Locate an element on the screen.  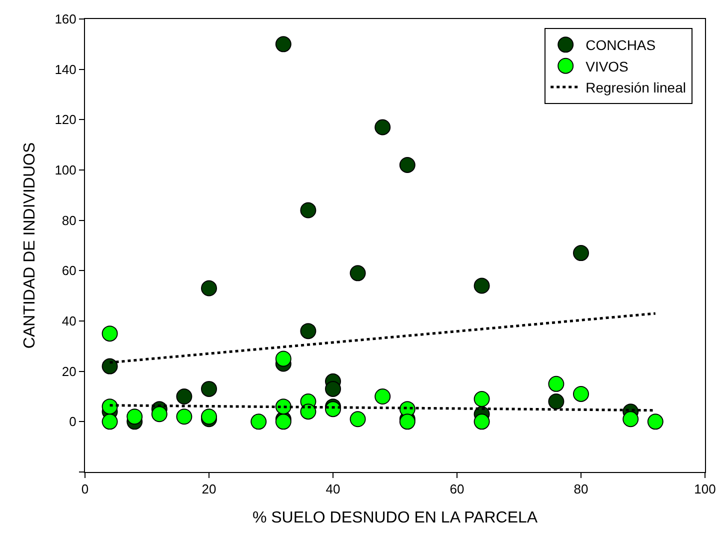
y-tick-label: 80 is located at coordinates (69, 220).